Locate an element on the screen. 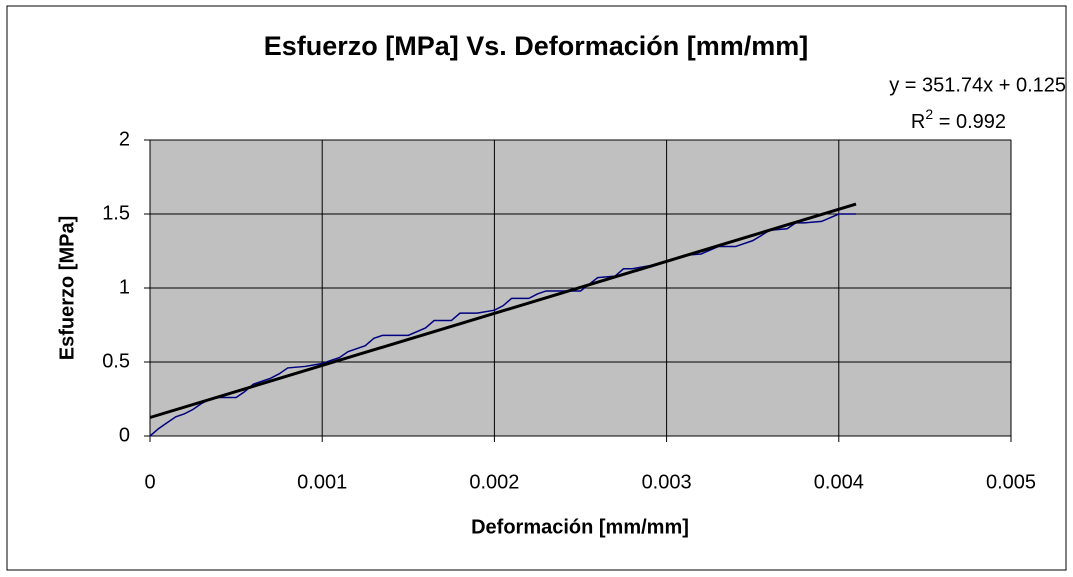 The height and width of the screenshot is (577, 1073). y-axis-title: Esfuerzo [MPa] is located at coordinates (67, 288).